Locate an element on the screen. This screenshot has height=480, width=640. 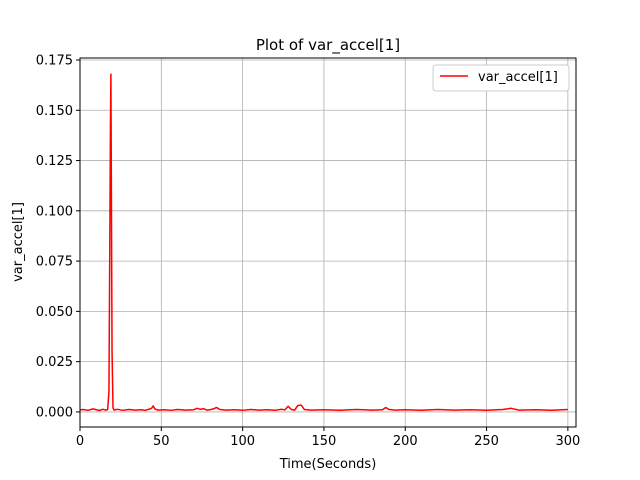
y-tick-label: 0.000 is located at coordinates (54, 412).